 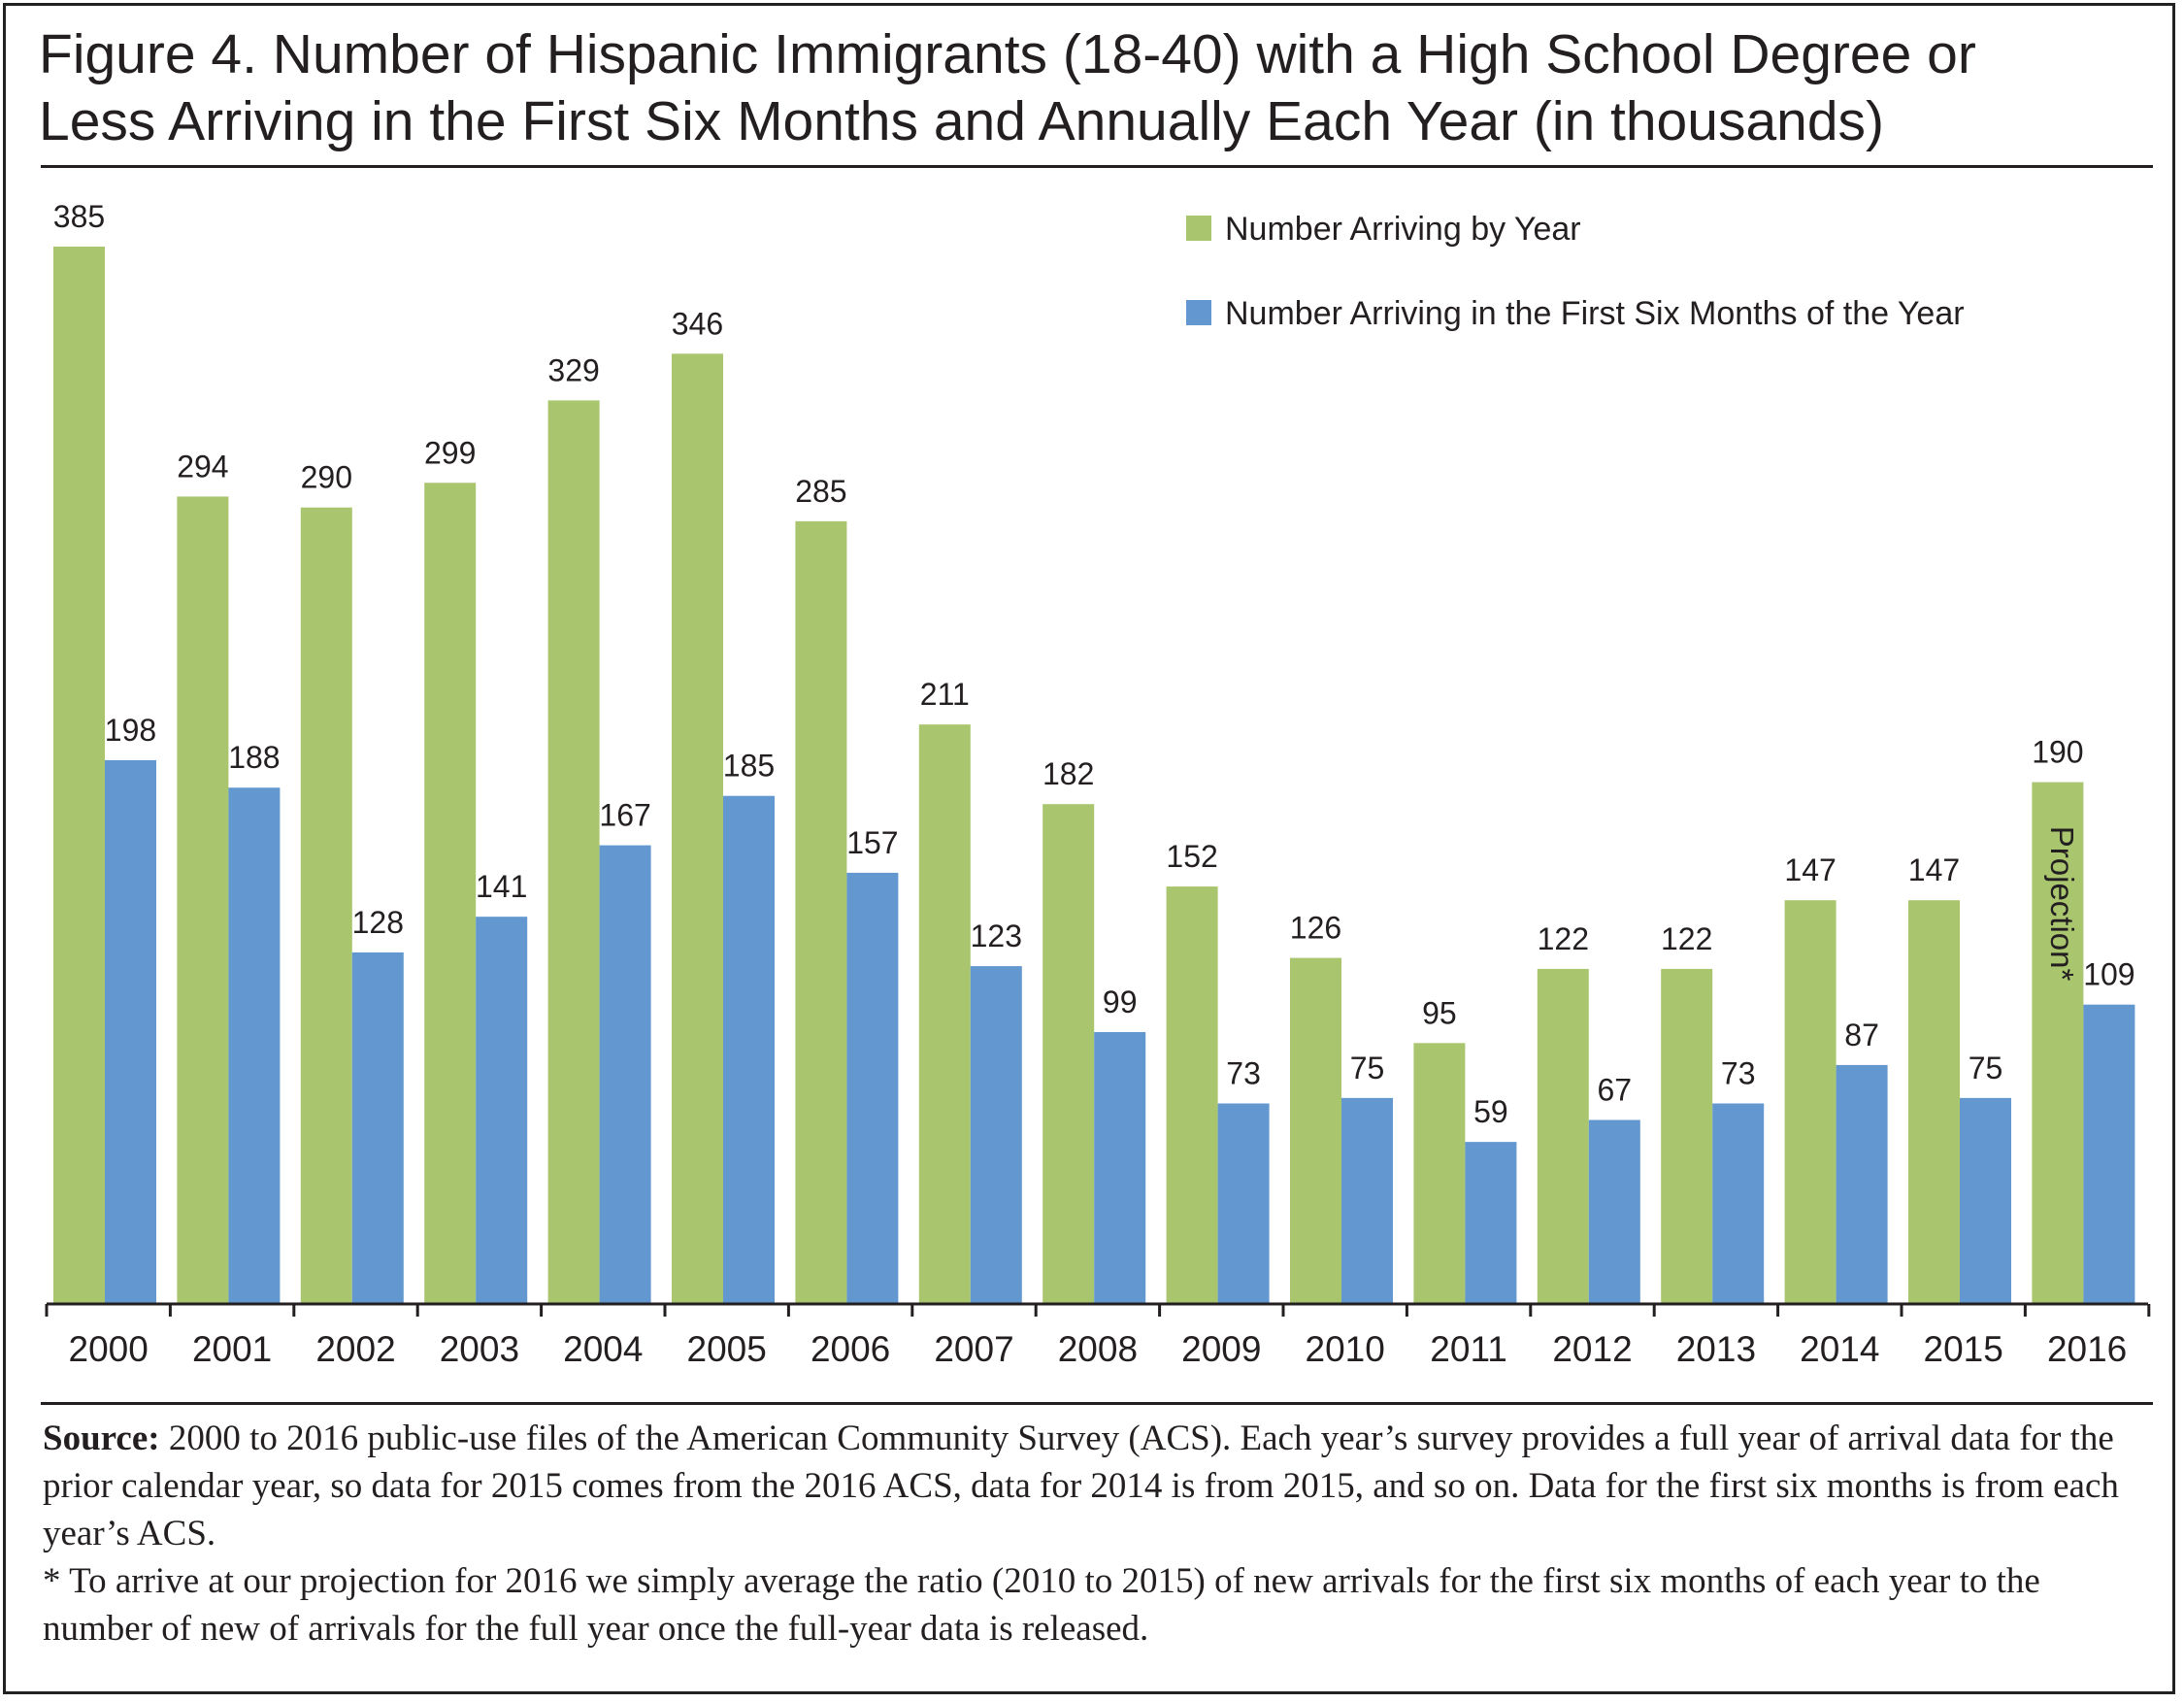 What do you see at coordinates (573, 369) in the screenshot?
I see `data-label-annual: 329` at bounding box center [573, 369].